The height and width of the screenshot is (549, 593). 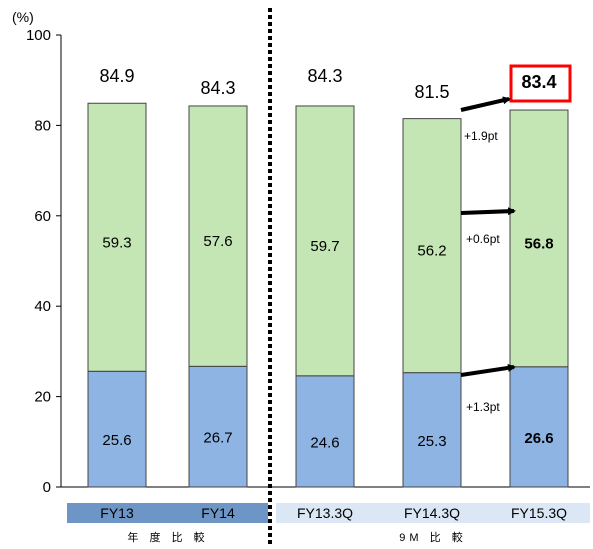 What do you see at coordinates (42, 397) in the screenshot?
I see `y-tick-label: 20` at bounding box center [42, 397].